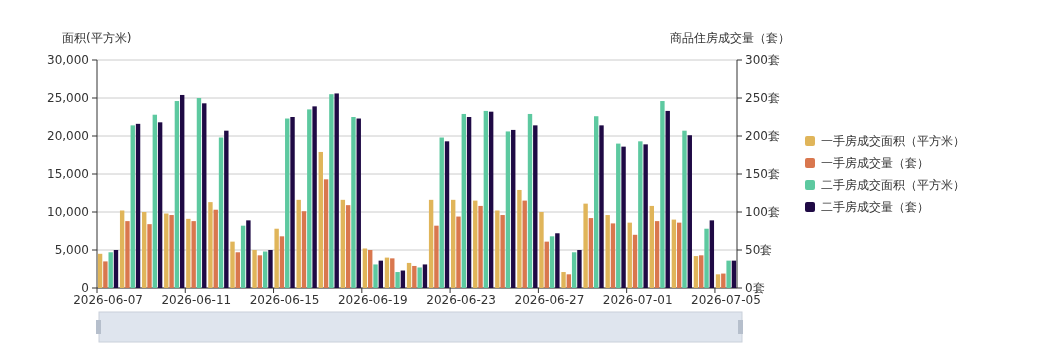  What do you see at coordinates (108, 300) in the screenshot?
I see `x-tick-label: 2026-06-07` at bounding box center [108, 300].